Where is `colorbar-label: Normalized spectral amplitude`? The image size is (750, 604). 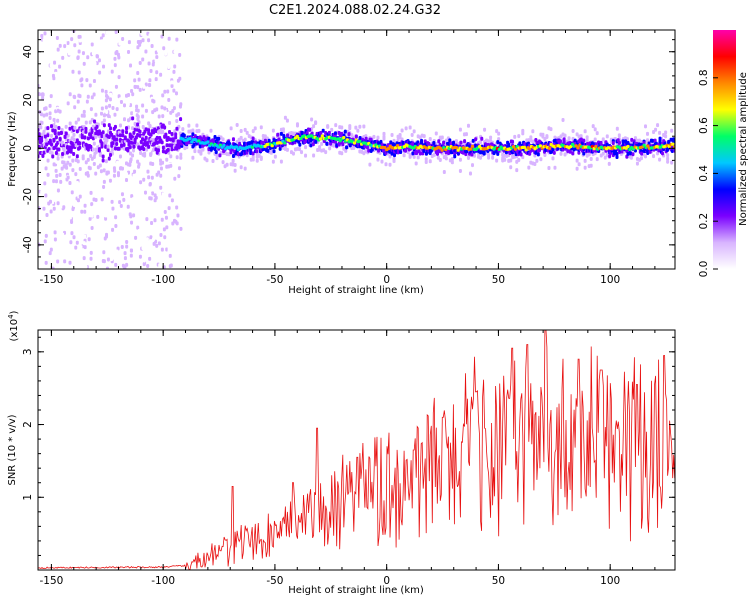
colorbar-label: Normalized spectral amplitude is located at coordinates (743, 149).